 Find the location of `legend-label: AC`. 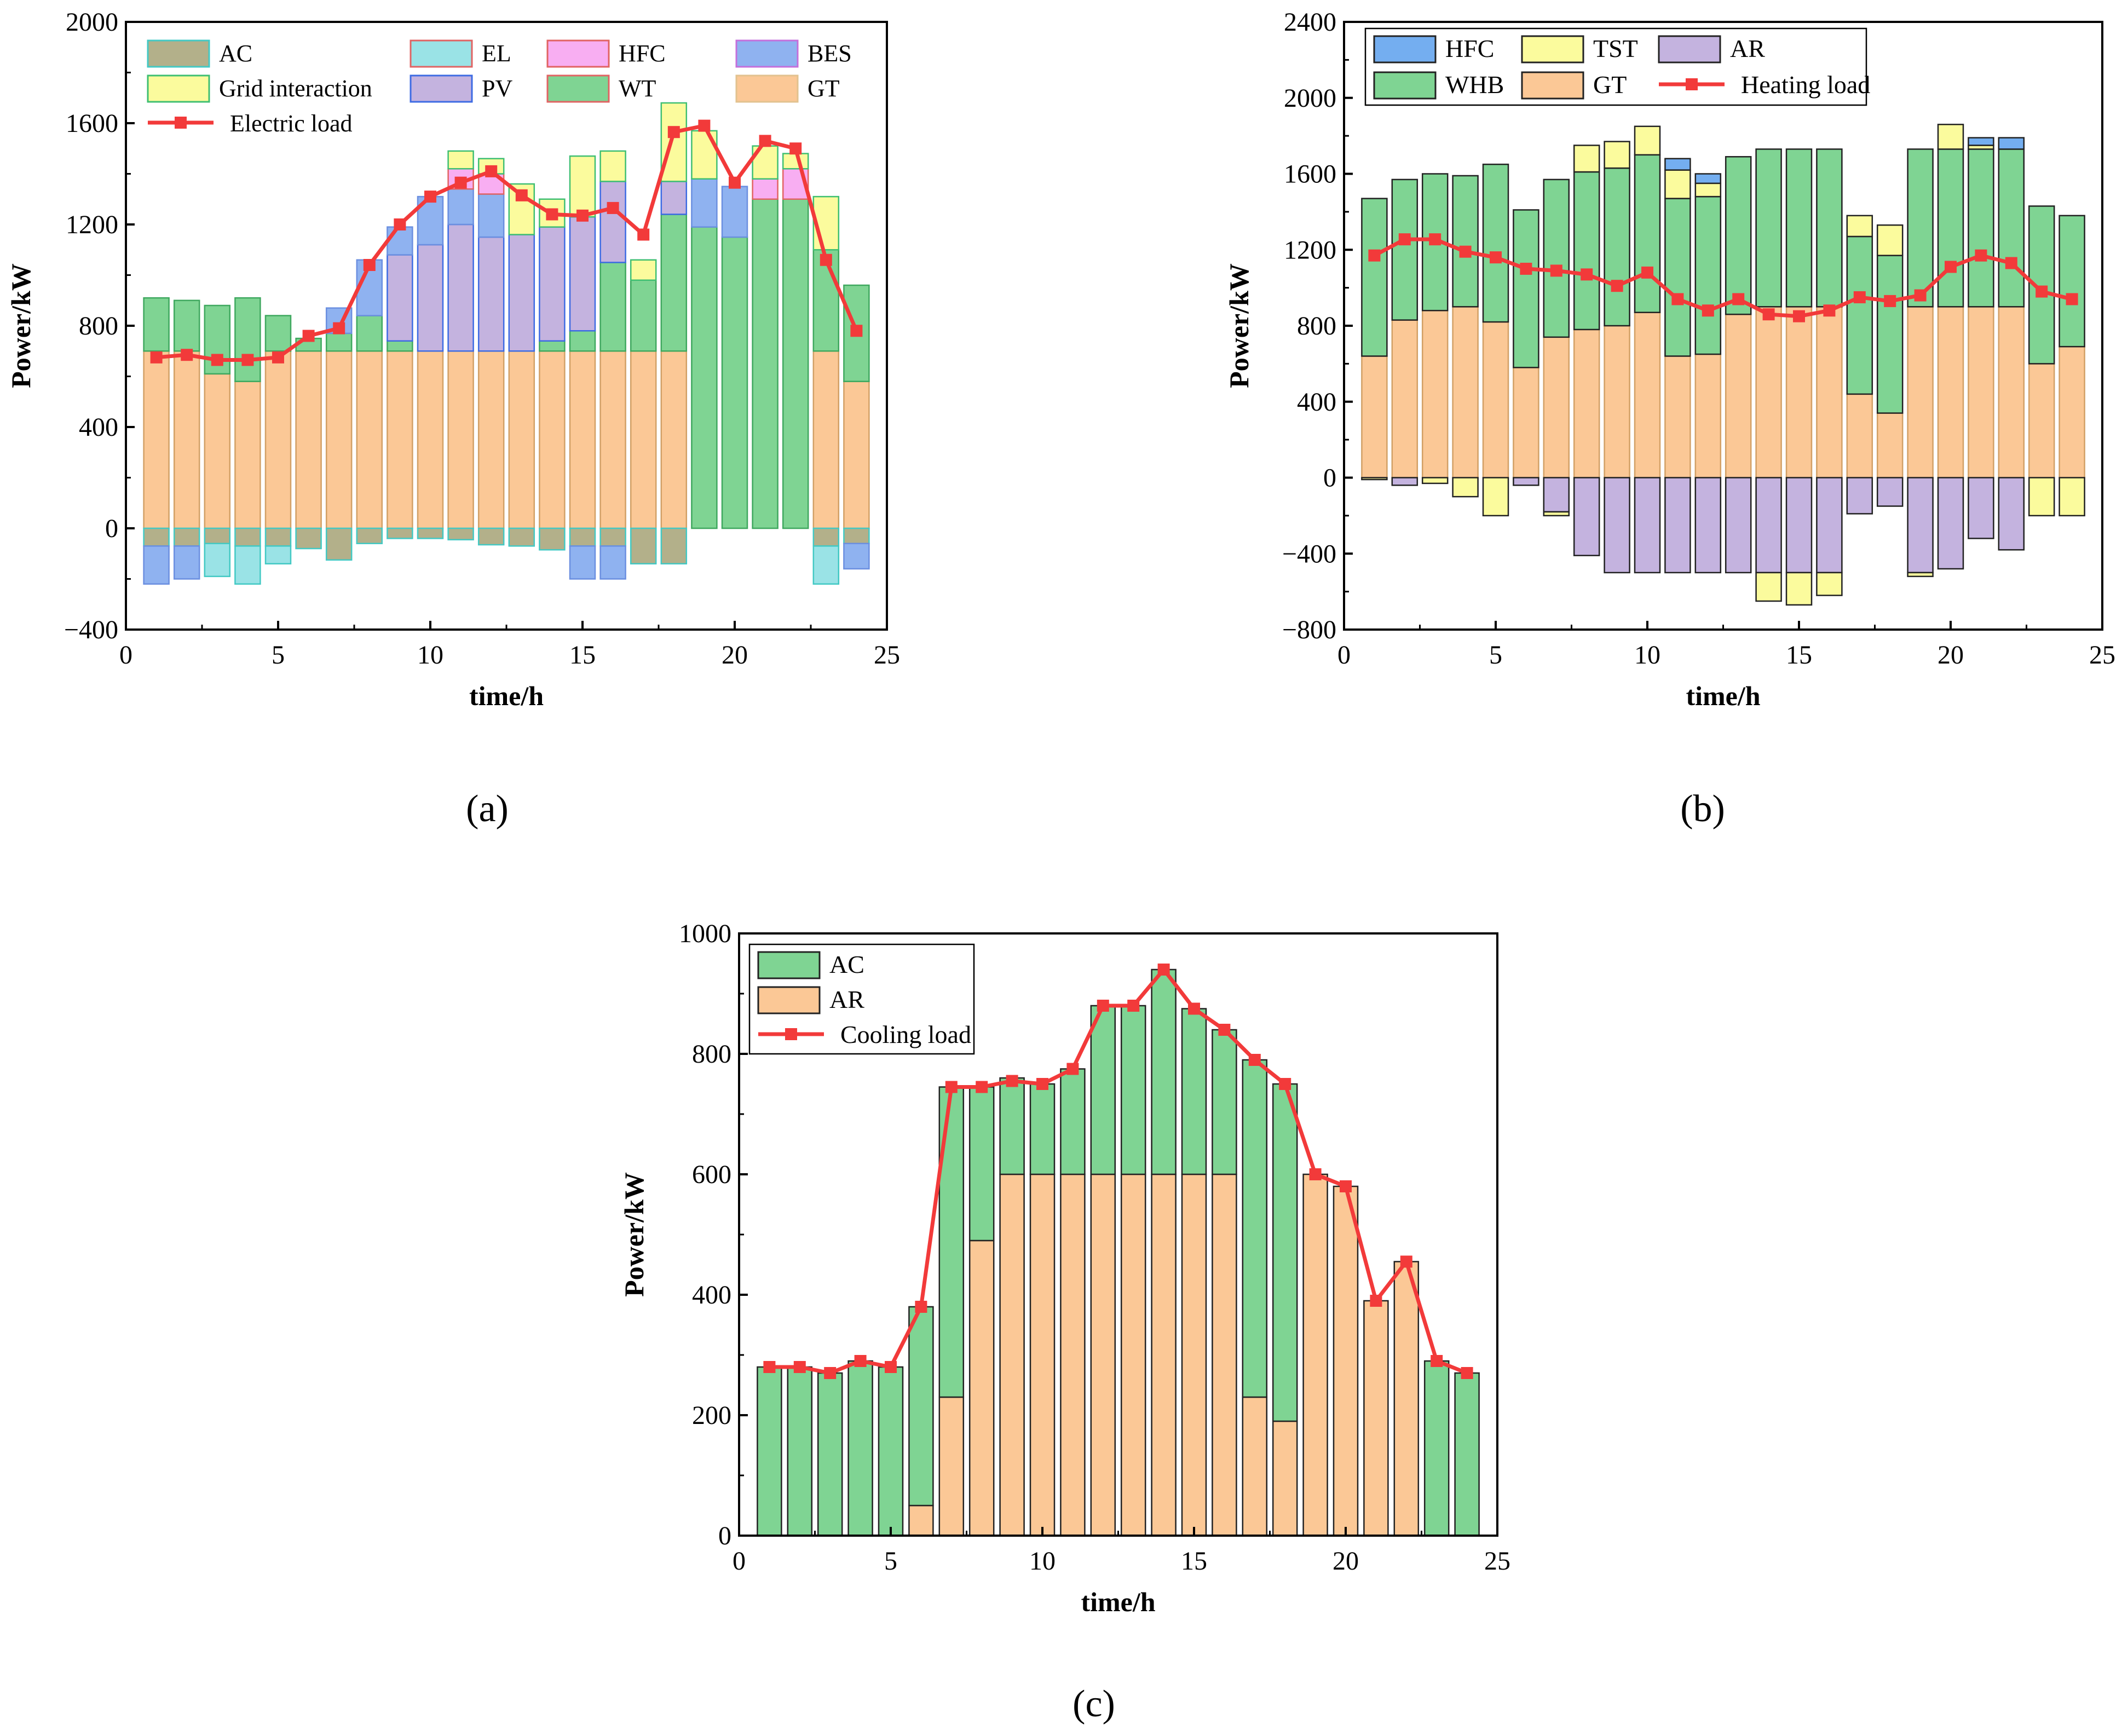

legend-label: AC is located at coordinates (846, 964).